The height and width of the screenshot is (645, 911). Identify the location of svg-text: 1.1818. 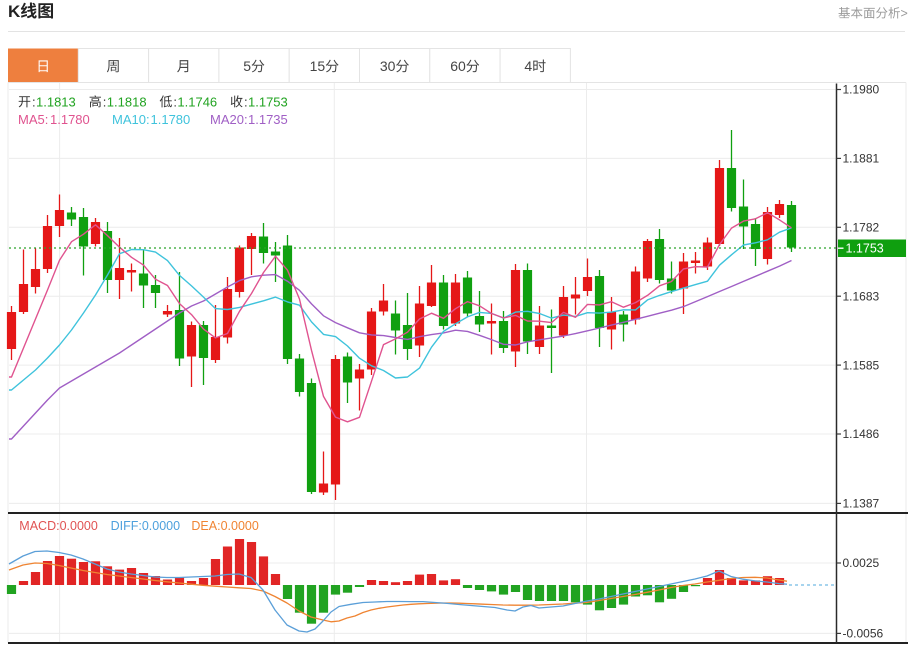
(127, 101).